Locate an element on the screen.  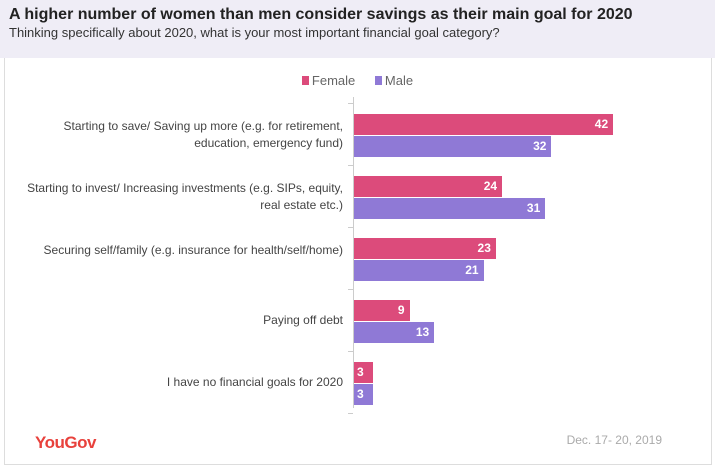
survey-date: Dec. 17- 20, 2019 is located at coordinates (614, 440).